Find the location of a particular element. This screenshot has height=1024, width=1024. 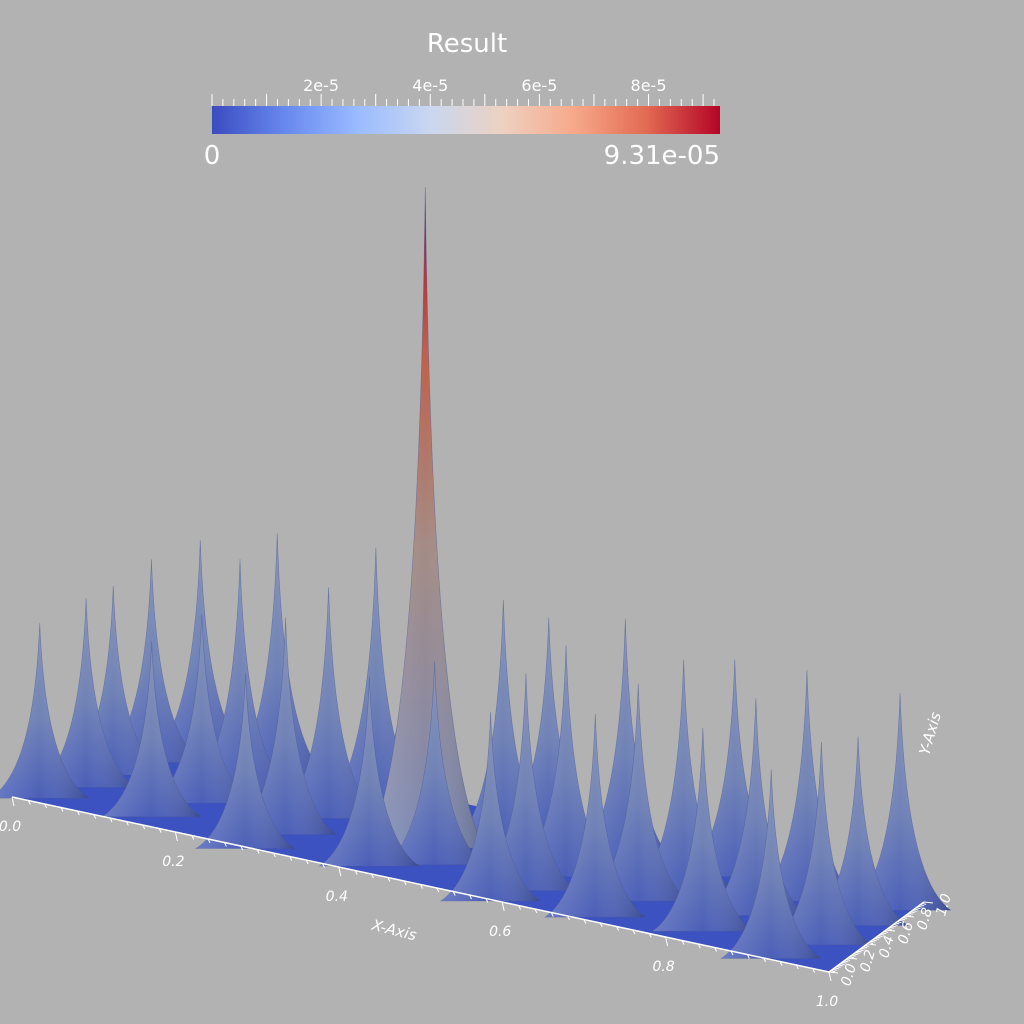

y-axis-tick-label: 0.8 is located at coordinates (925, 919).